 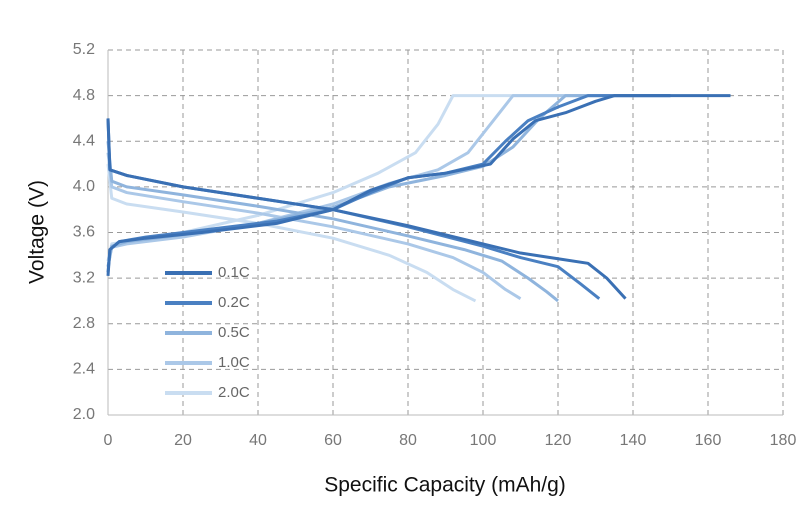 What do you see at coordinates (333, 440) in the screenshot?
I see `x-tick-label: 60` at bounding box center [333, 440].